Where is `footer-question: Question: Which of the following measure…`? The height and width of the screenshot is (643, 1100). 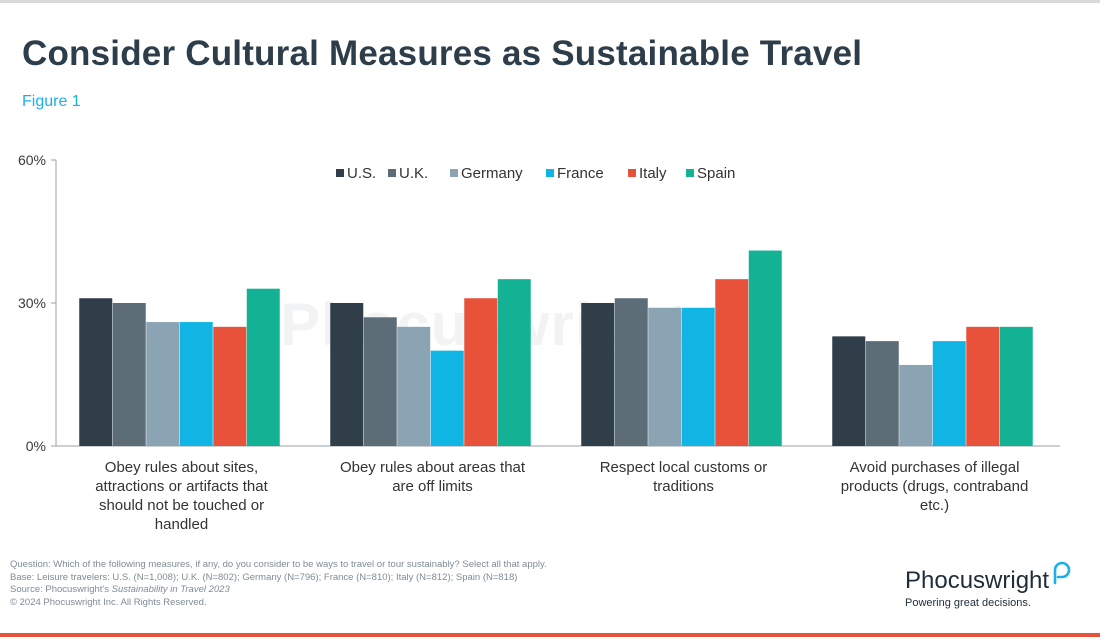
footer-question: Question: Which of the following measure… is located at coordinates (278, 564).